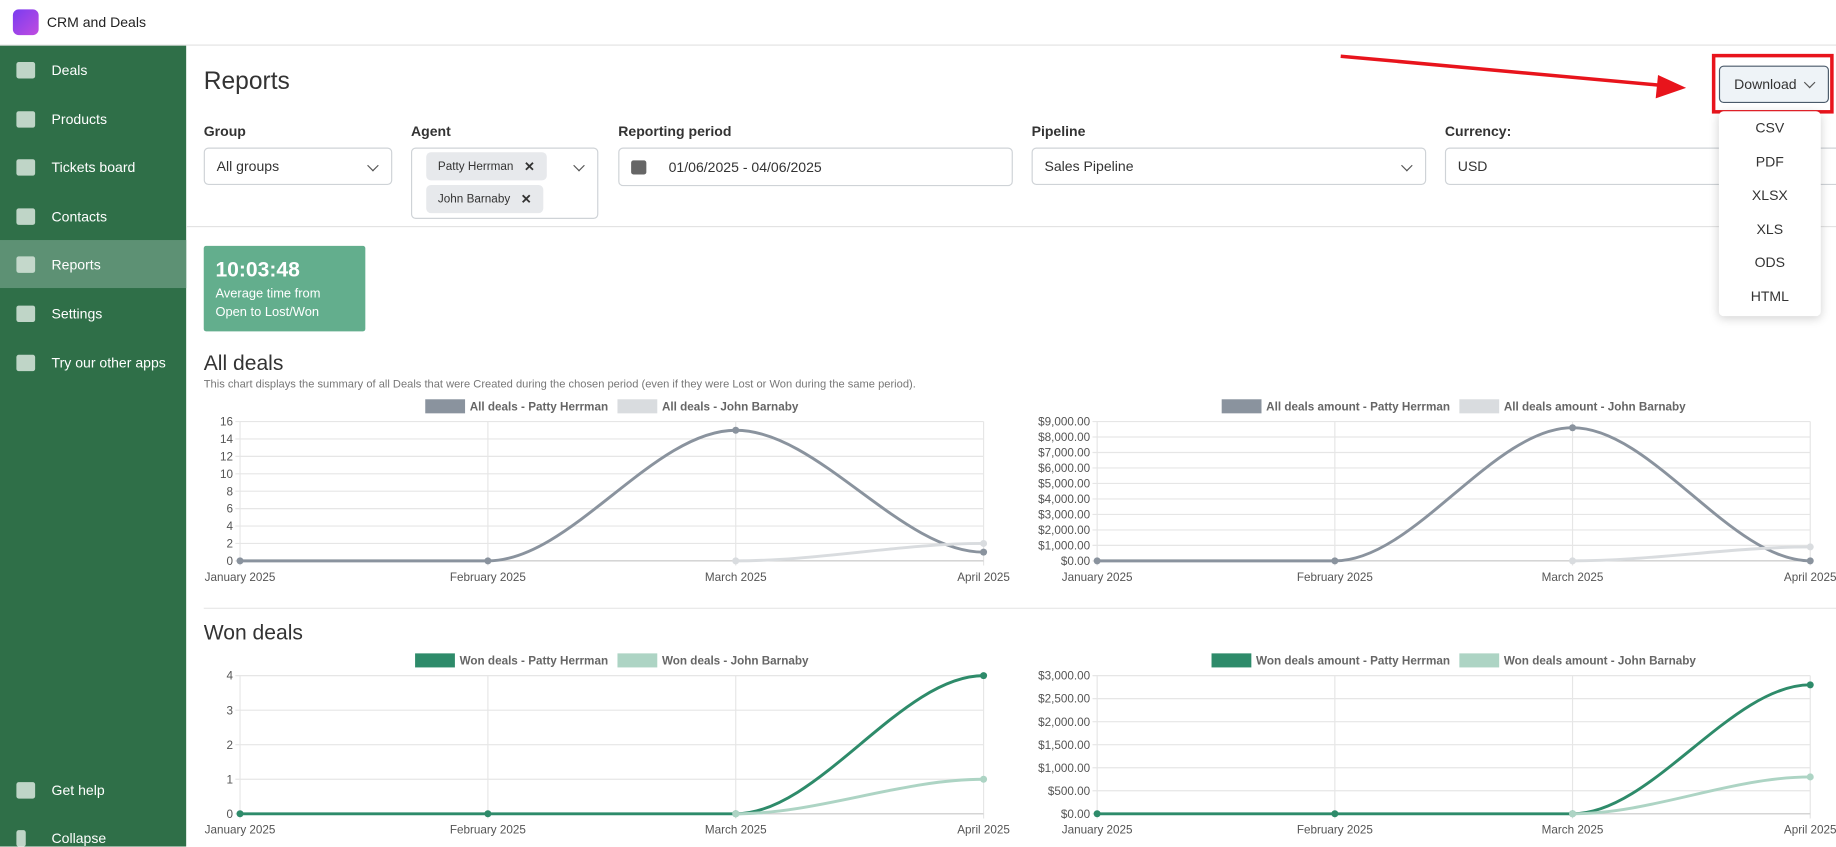 The height and width of the screenshot is (847, 1836). What do you see at coordinates (534, 660) in the screenshot?
I see `legend-label: Won deals - Patty Herrman` at bounding box center [534, 660].